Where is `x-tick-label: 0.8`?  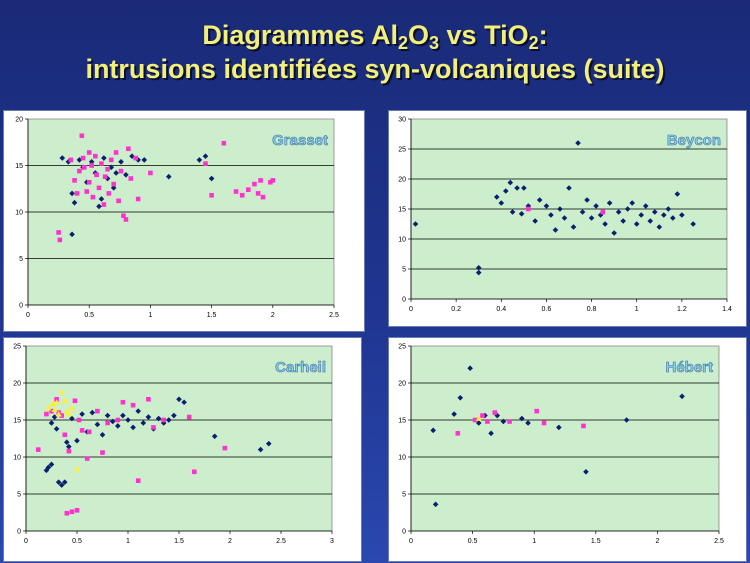 x-tick-label: 0.8 is located at coordinates (592, 309).